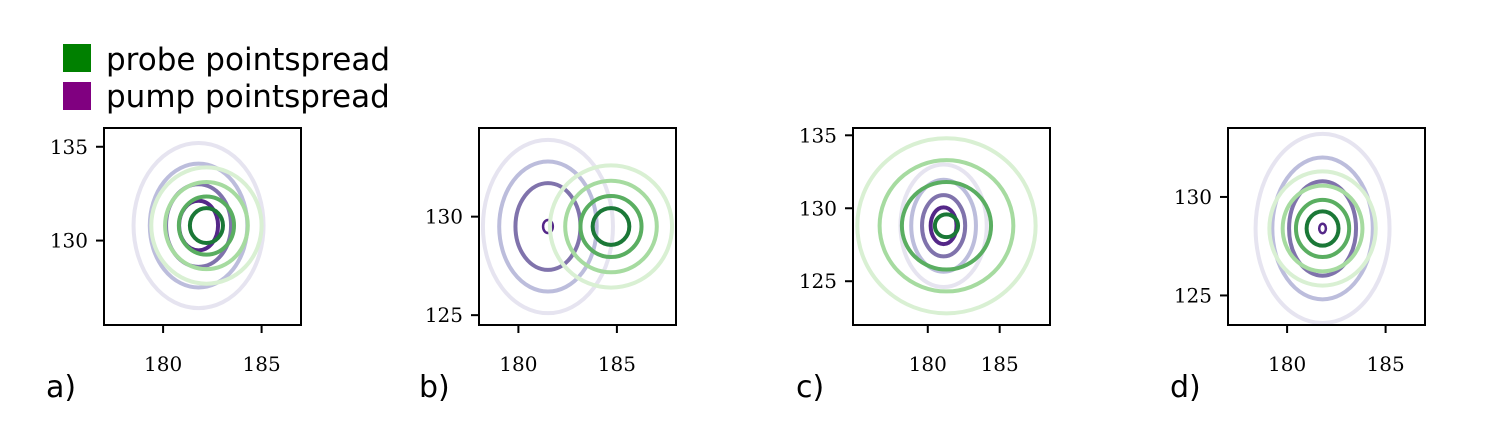 The width and height of the screenshot is (1510, 436). Describe the element at coordinates (434, 387) in the screenshot. I see `panel-label: b)` at that location.